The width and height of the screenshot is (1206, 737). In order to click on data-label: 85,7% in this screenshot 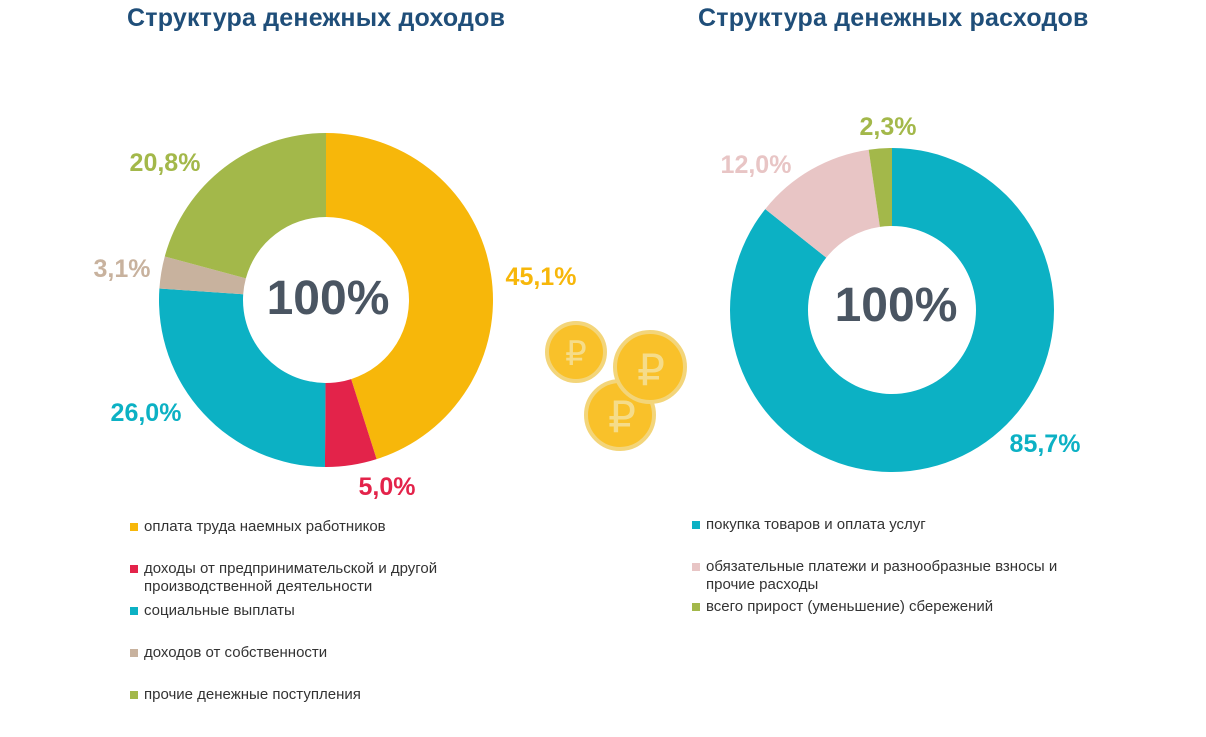, I will do `click(1045, 444)`.